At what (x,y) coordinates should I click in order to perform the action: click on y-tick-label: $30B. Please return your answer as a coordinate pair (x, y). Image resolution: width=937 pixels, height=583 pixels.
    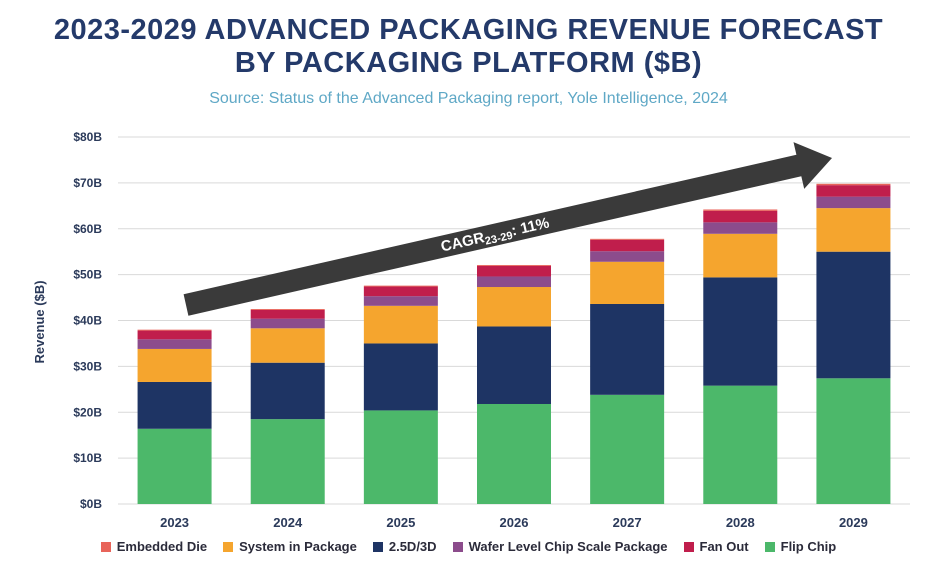
    Looking at the image, I should click on (87, 366).